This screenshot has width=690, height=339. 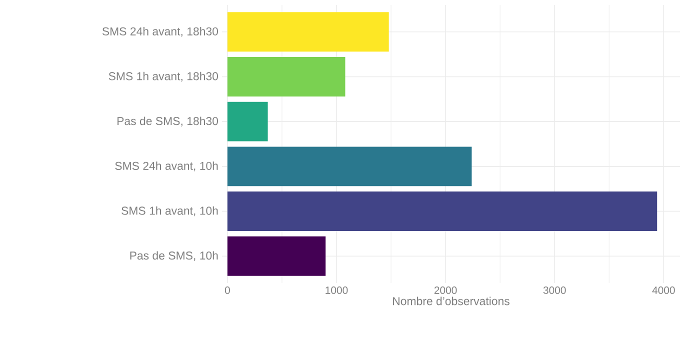 I want to click on x-tick-label: 2000, so click(x=445, y=290).